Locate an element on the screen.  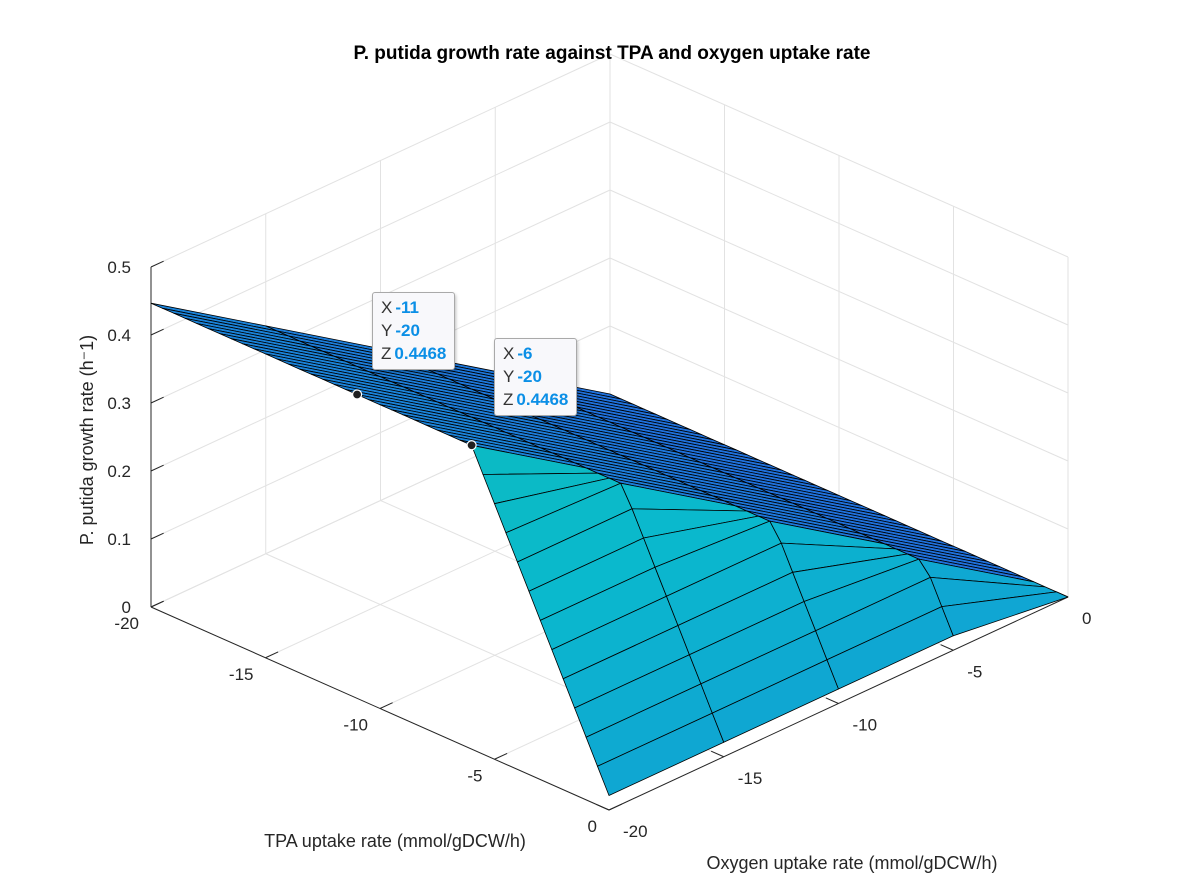
y-tick-label: -10 is located at coordinates (865, 725).